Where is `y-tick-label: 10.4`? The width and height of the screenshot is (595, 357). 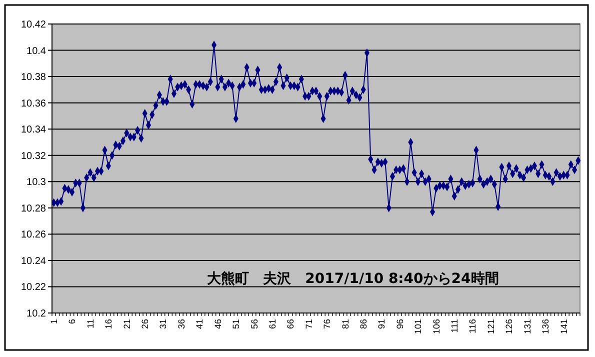
y-tick-label: 10.4 is located at coordinates (36, 51).